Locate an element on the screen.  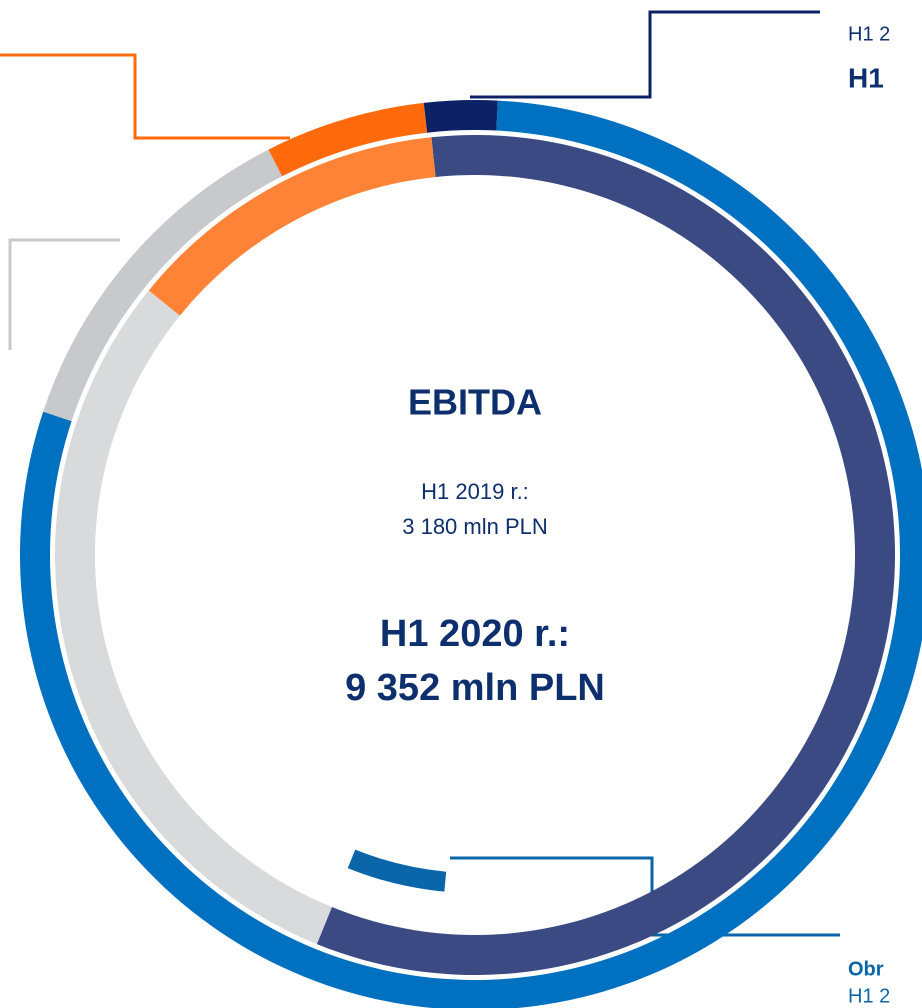
edge-label: H1 is located at coordinates (866, 77).